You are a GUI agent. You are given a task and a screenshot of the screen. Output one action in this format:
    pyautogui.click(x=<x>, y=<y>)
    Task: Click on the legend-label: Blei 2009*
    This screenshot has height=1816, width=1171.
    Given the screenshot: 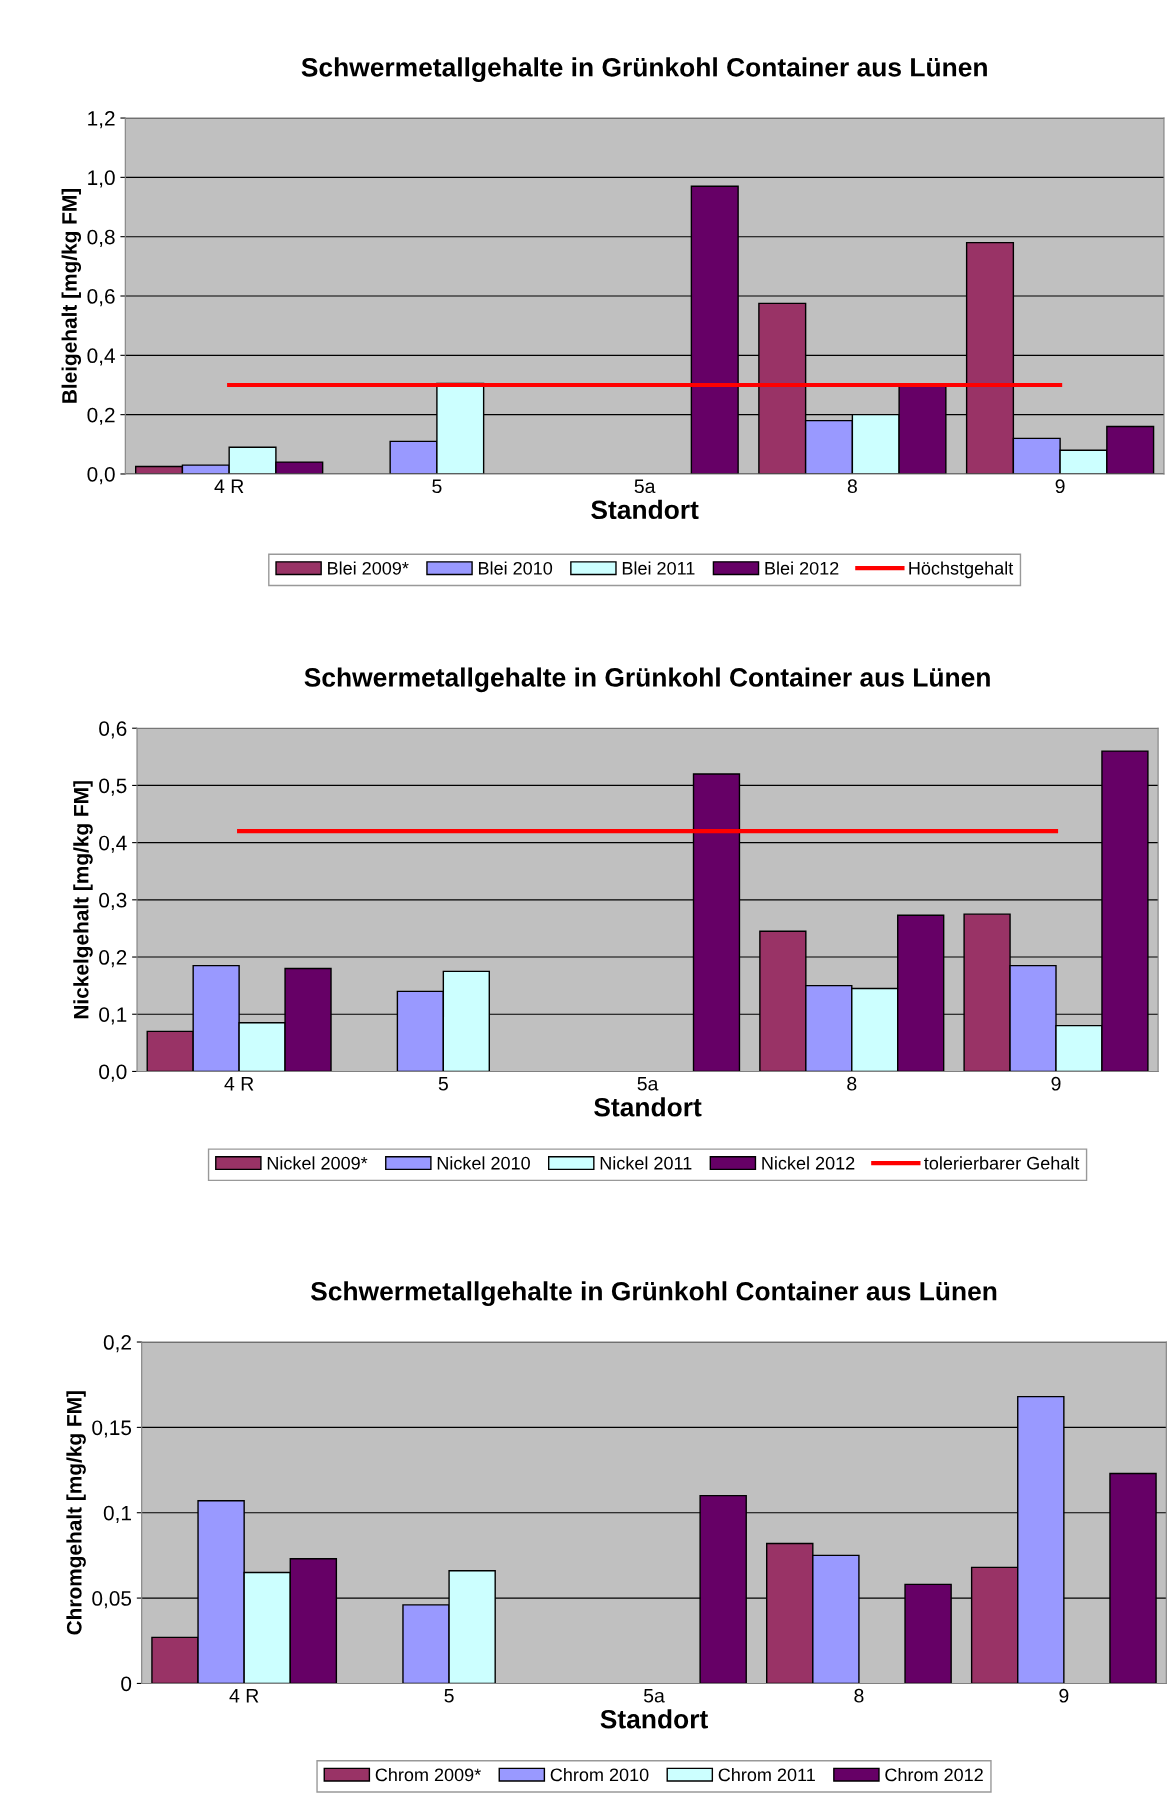 What is the action you would take?
    pyautogui.click(x=368, y=568)
    